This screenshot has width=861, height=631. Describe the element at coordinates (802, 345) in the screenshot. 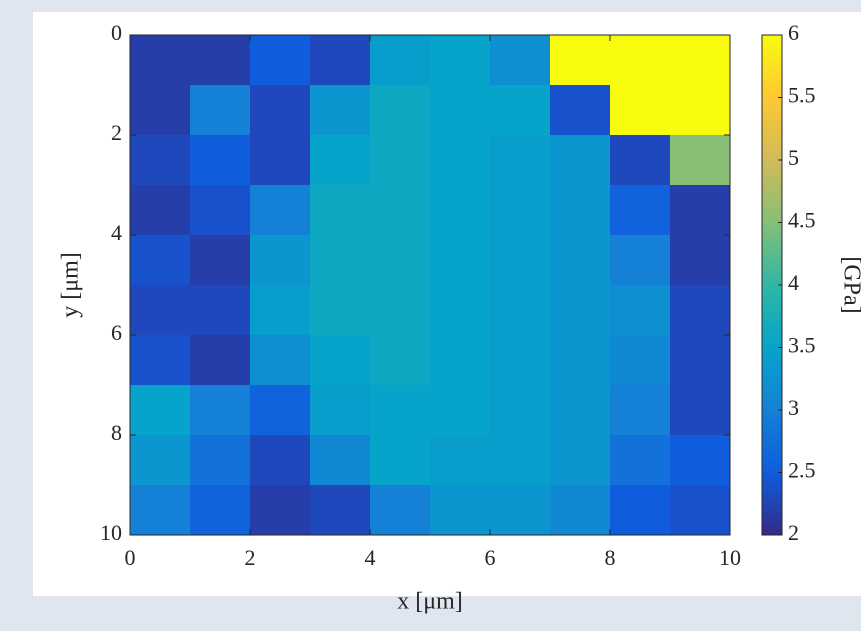

I see `colorbar-tick-label: 3.5` at that location.